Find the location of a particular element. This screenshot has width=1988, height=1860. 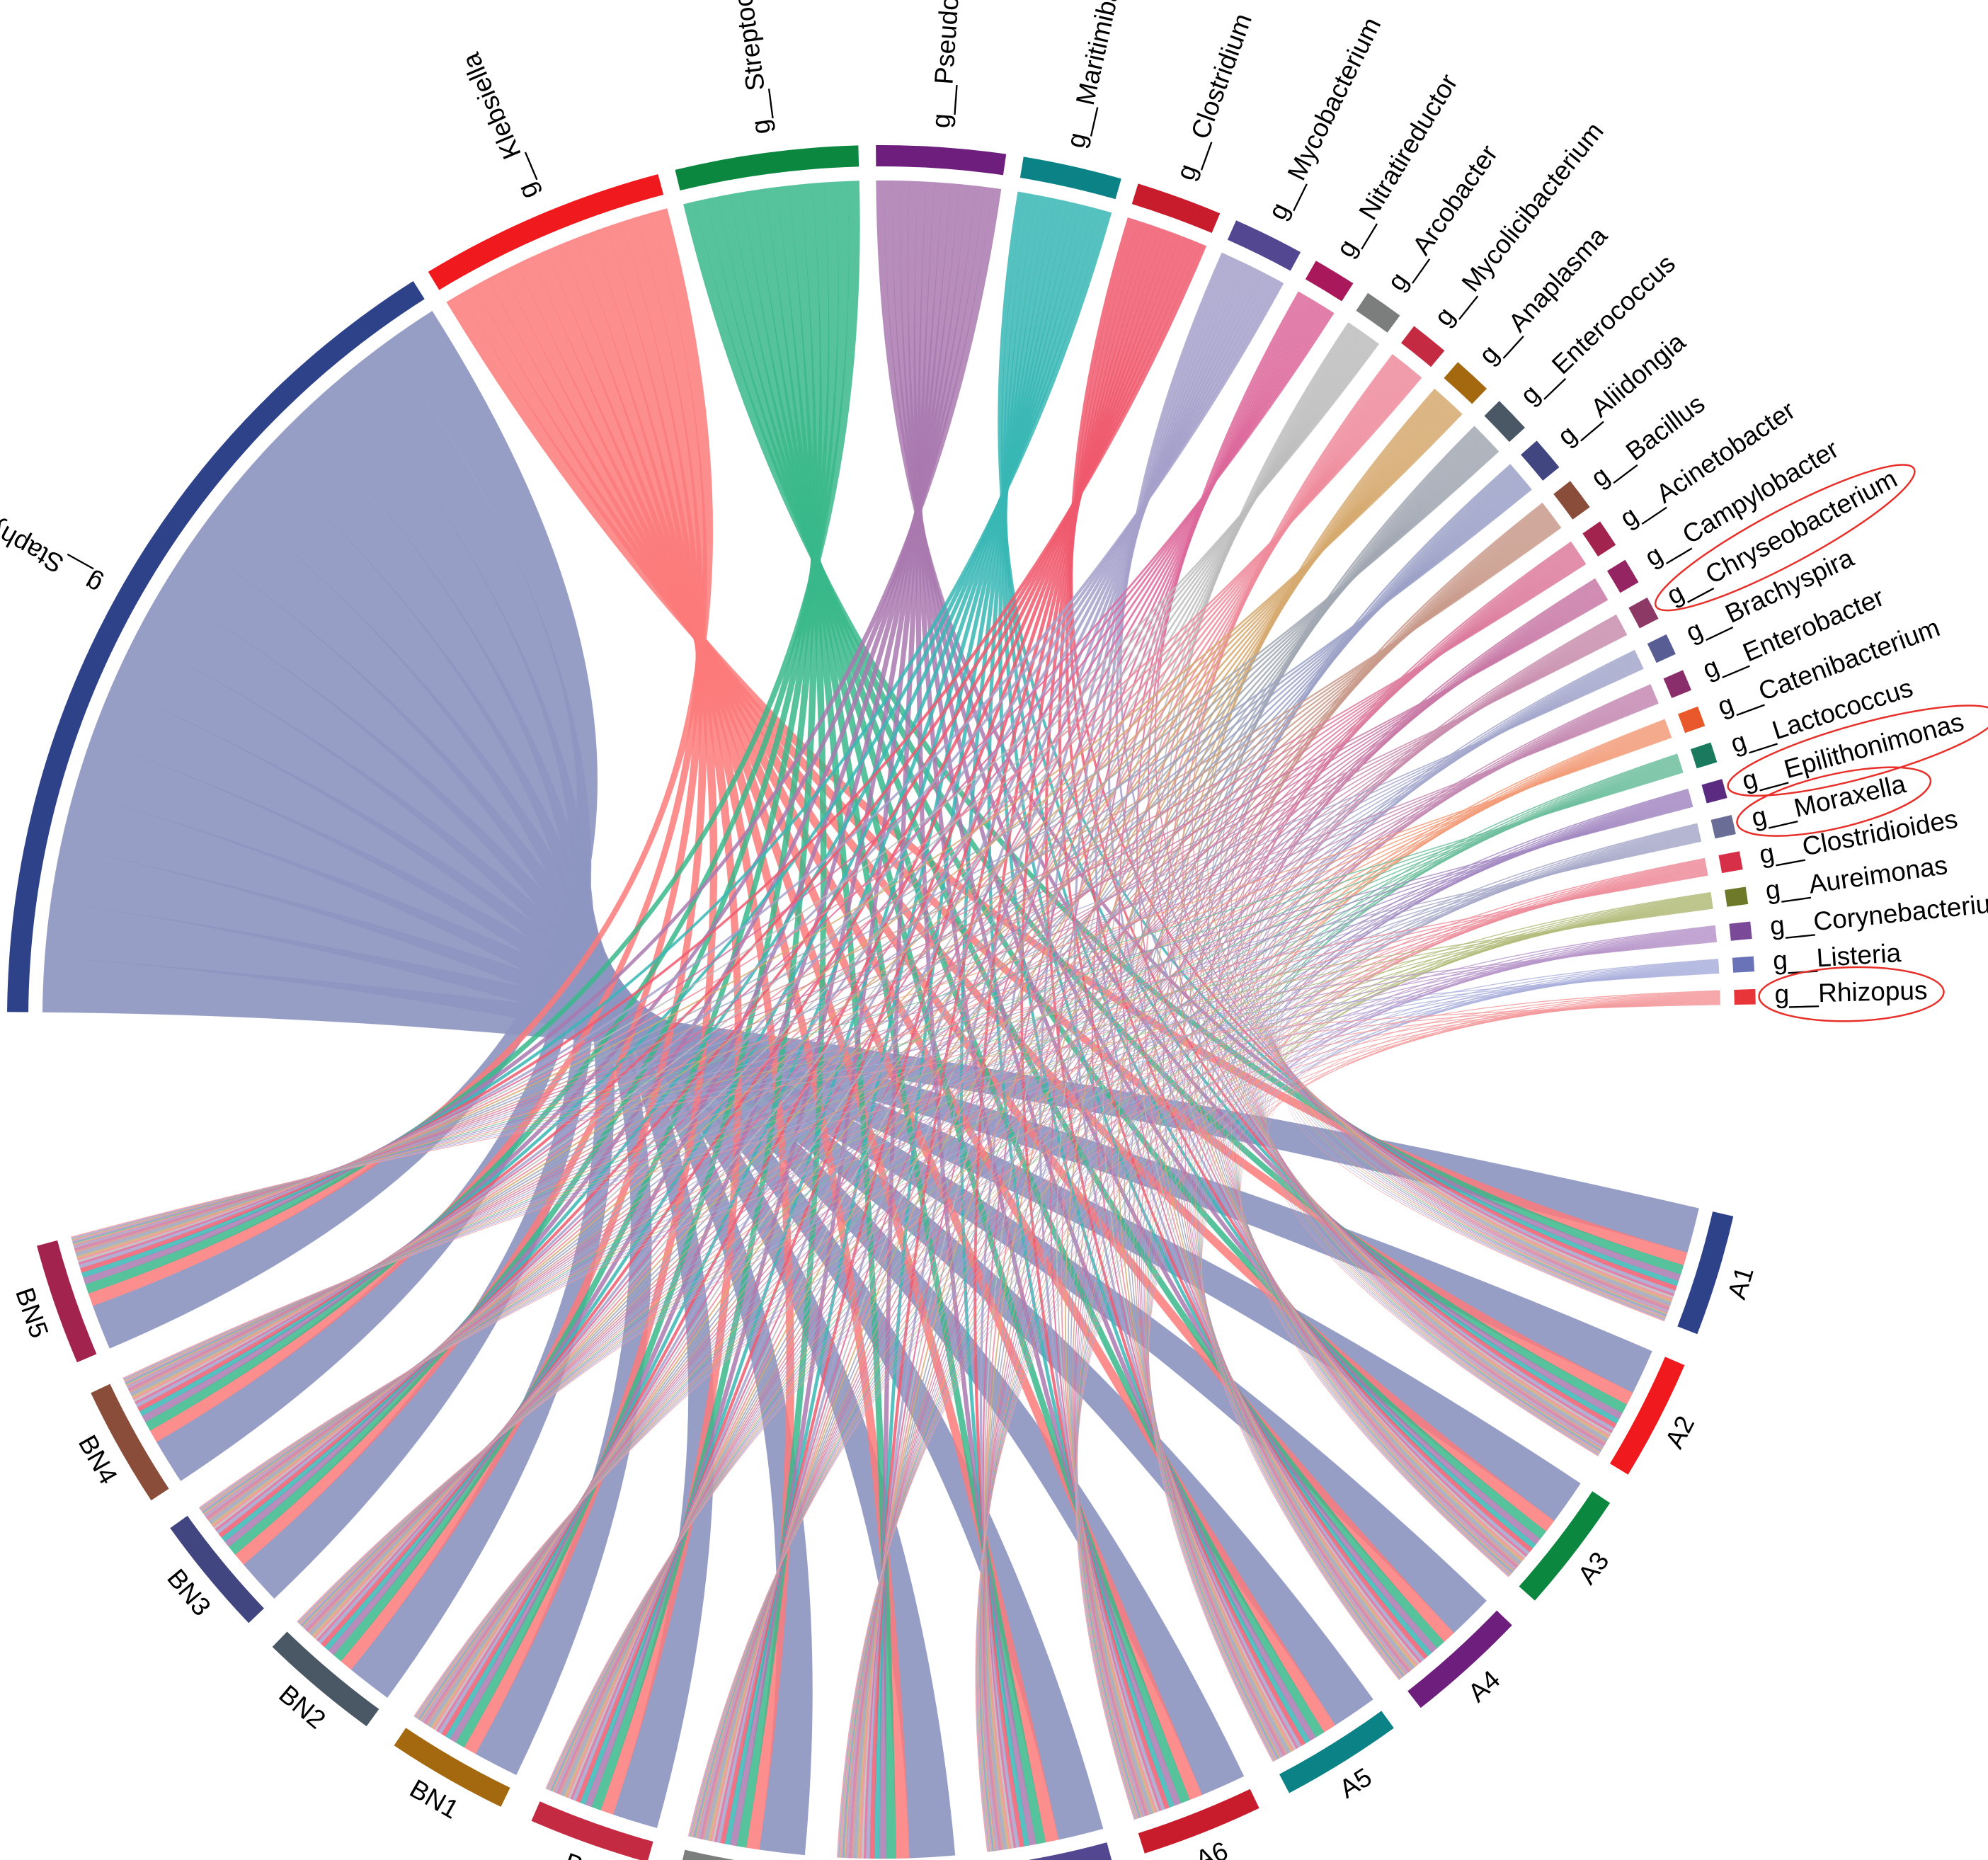

sample-label: A1 is located at coordinates (1740, 1282).